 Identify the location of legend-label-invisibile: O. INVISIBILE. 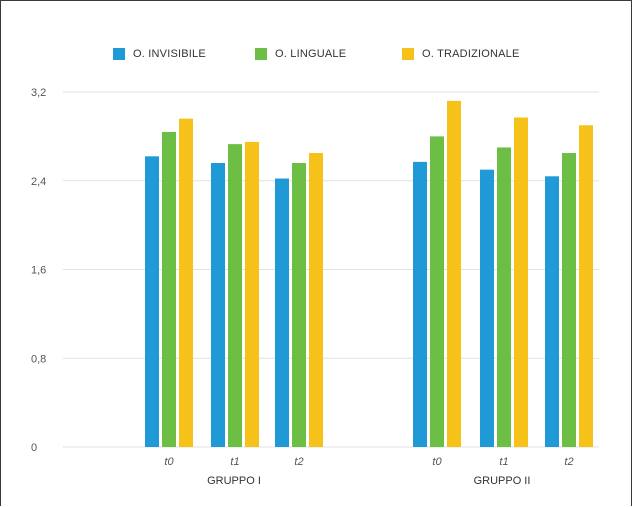
(169, 54).